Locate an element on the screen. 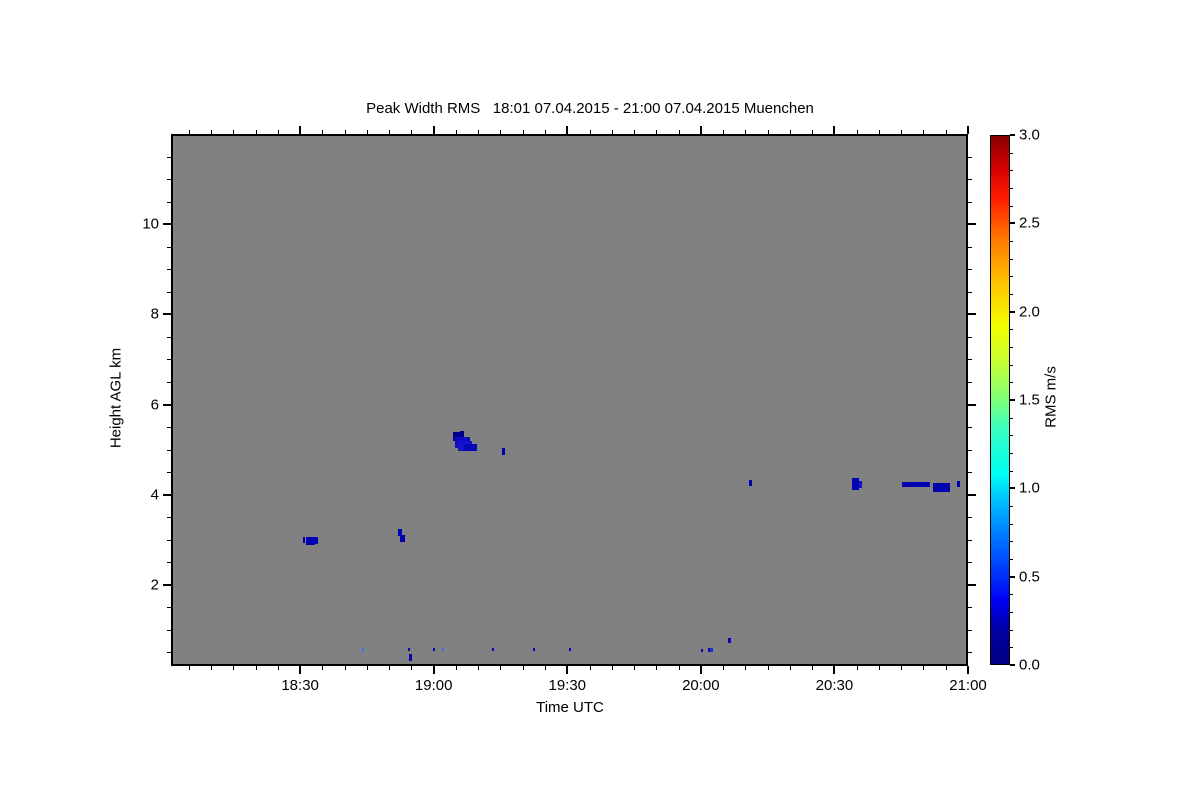 Image resolution: width=1200 pixels, height=800 pixels. colorbar-tick-label: 1.0 is located at coordinates (1029, 488).